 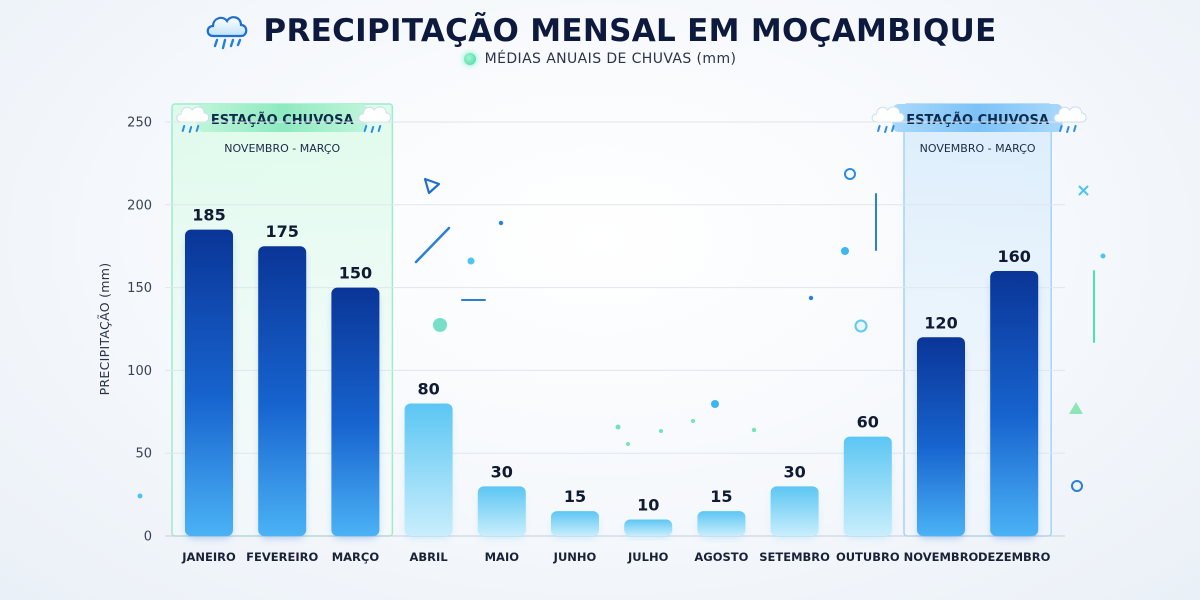 What do you see at coordinates (794, 557) in the screenshot?
I see `x-tick-label: SETEMBRO` at bounding box center [794, 557].